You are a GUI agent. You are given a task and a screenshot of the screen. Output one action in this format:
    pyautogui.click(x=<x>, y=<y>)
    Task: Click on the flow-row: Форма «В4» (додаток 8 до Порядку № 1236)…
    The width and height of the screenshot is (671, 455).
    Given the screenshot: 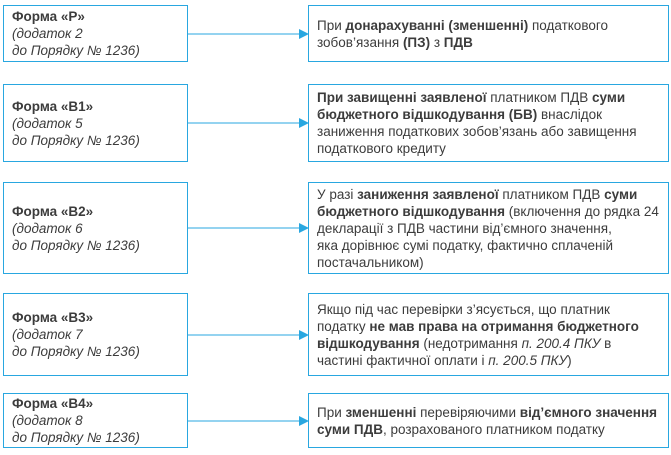 What is the action you would take?
    pyautogui.click(x=336, y=420)
    